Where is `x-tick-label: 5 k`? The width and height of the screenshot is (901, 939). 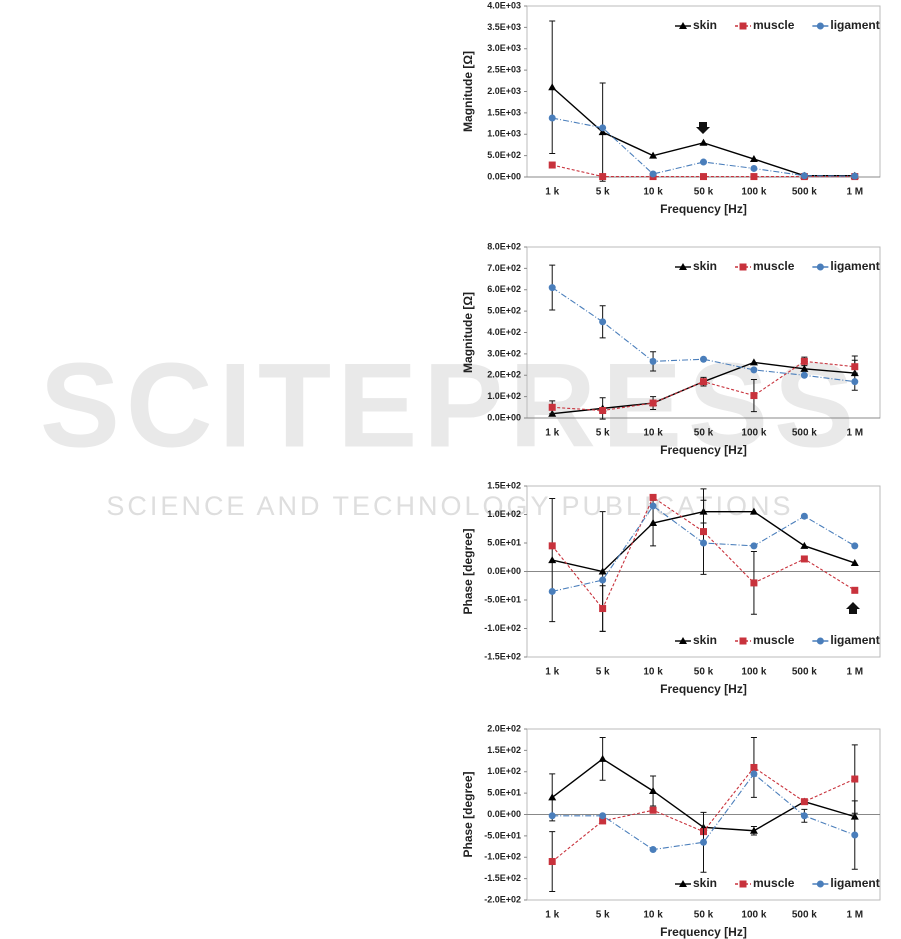 x-tick-label: 5 k is located at coordinates (603, 192).